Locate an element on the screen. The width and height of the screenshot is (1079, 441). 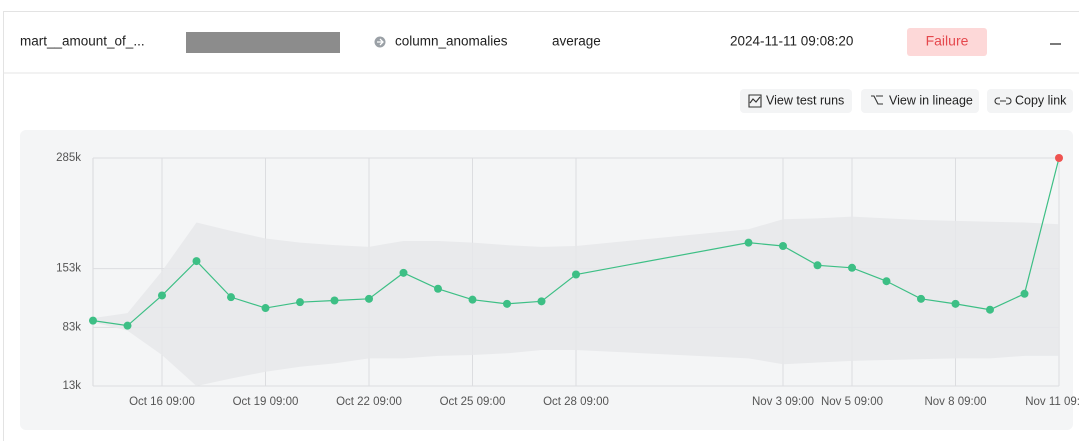
test-type: column_anomalies is located at coordinates (451, 41).